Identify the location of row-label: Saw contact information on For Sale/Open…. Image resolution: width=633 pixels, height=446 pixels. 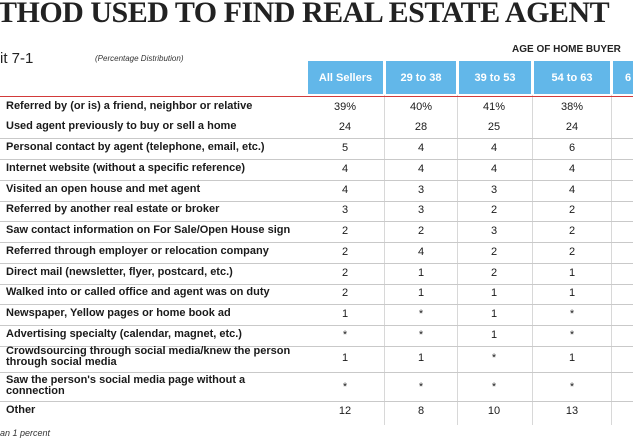
(148, 230).